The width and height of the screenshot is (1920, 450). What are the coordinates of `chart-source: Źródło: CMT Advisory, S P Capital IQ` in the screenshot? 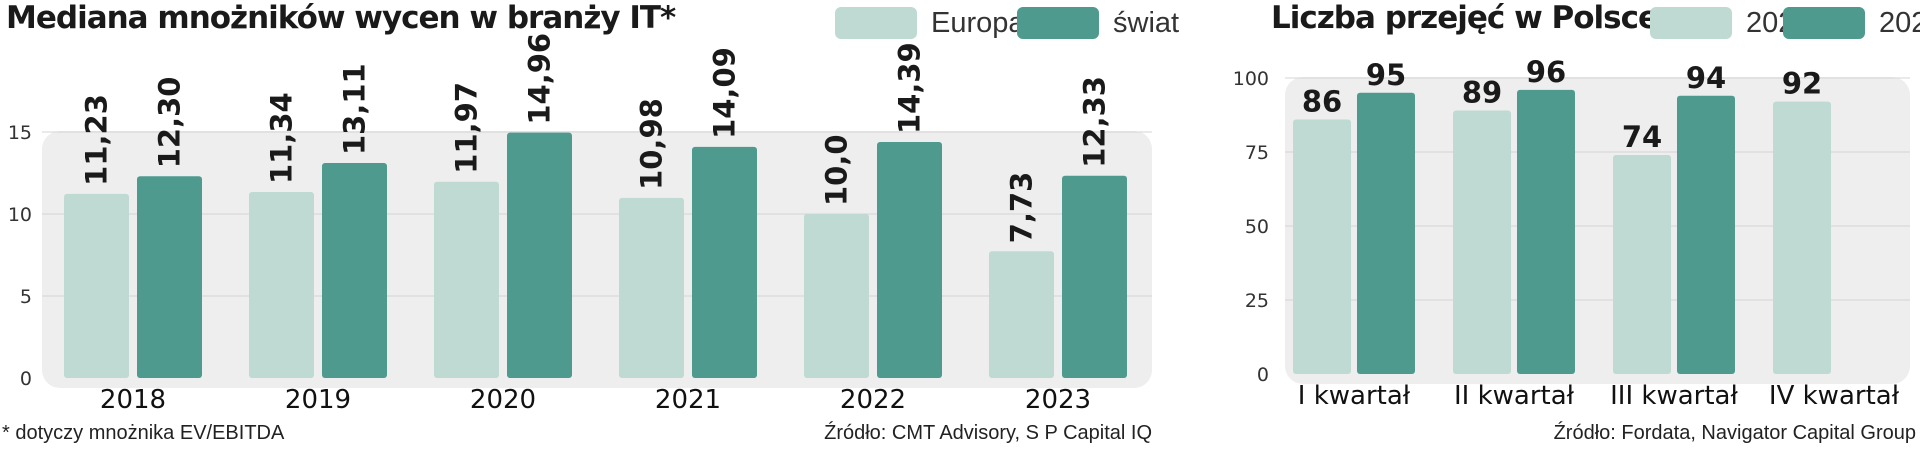 It's located at (988, 433).